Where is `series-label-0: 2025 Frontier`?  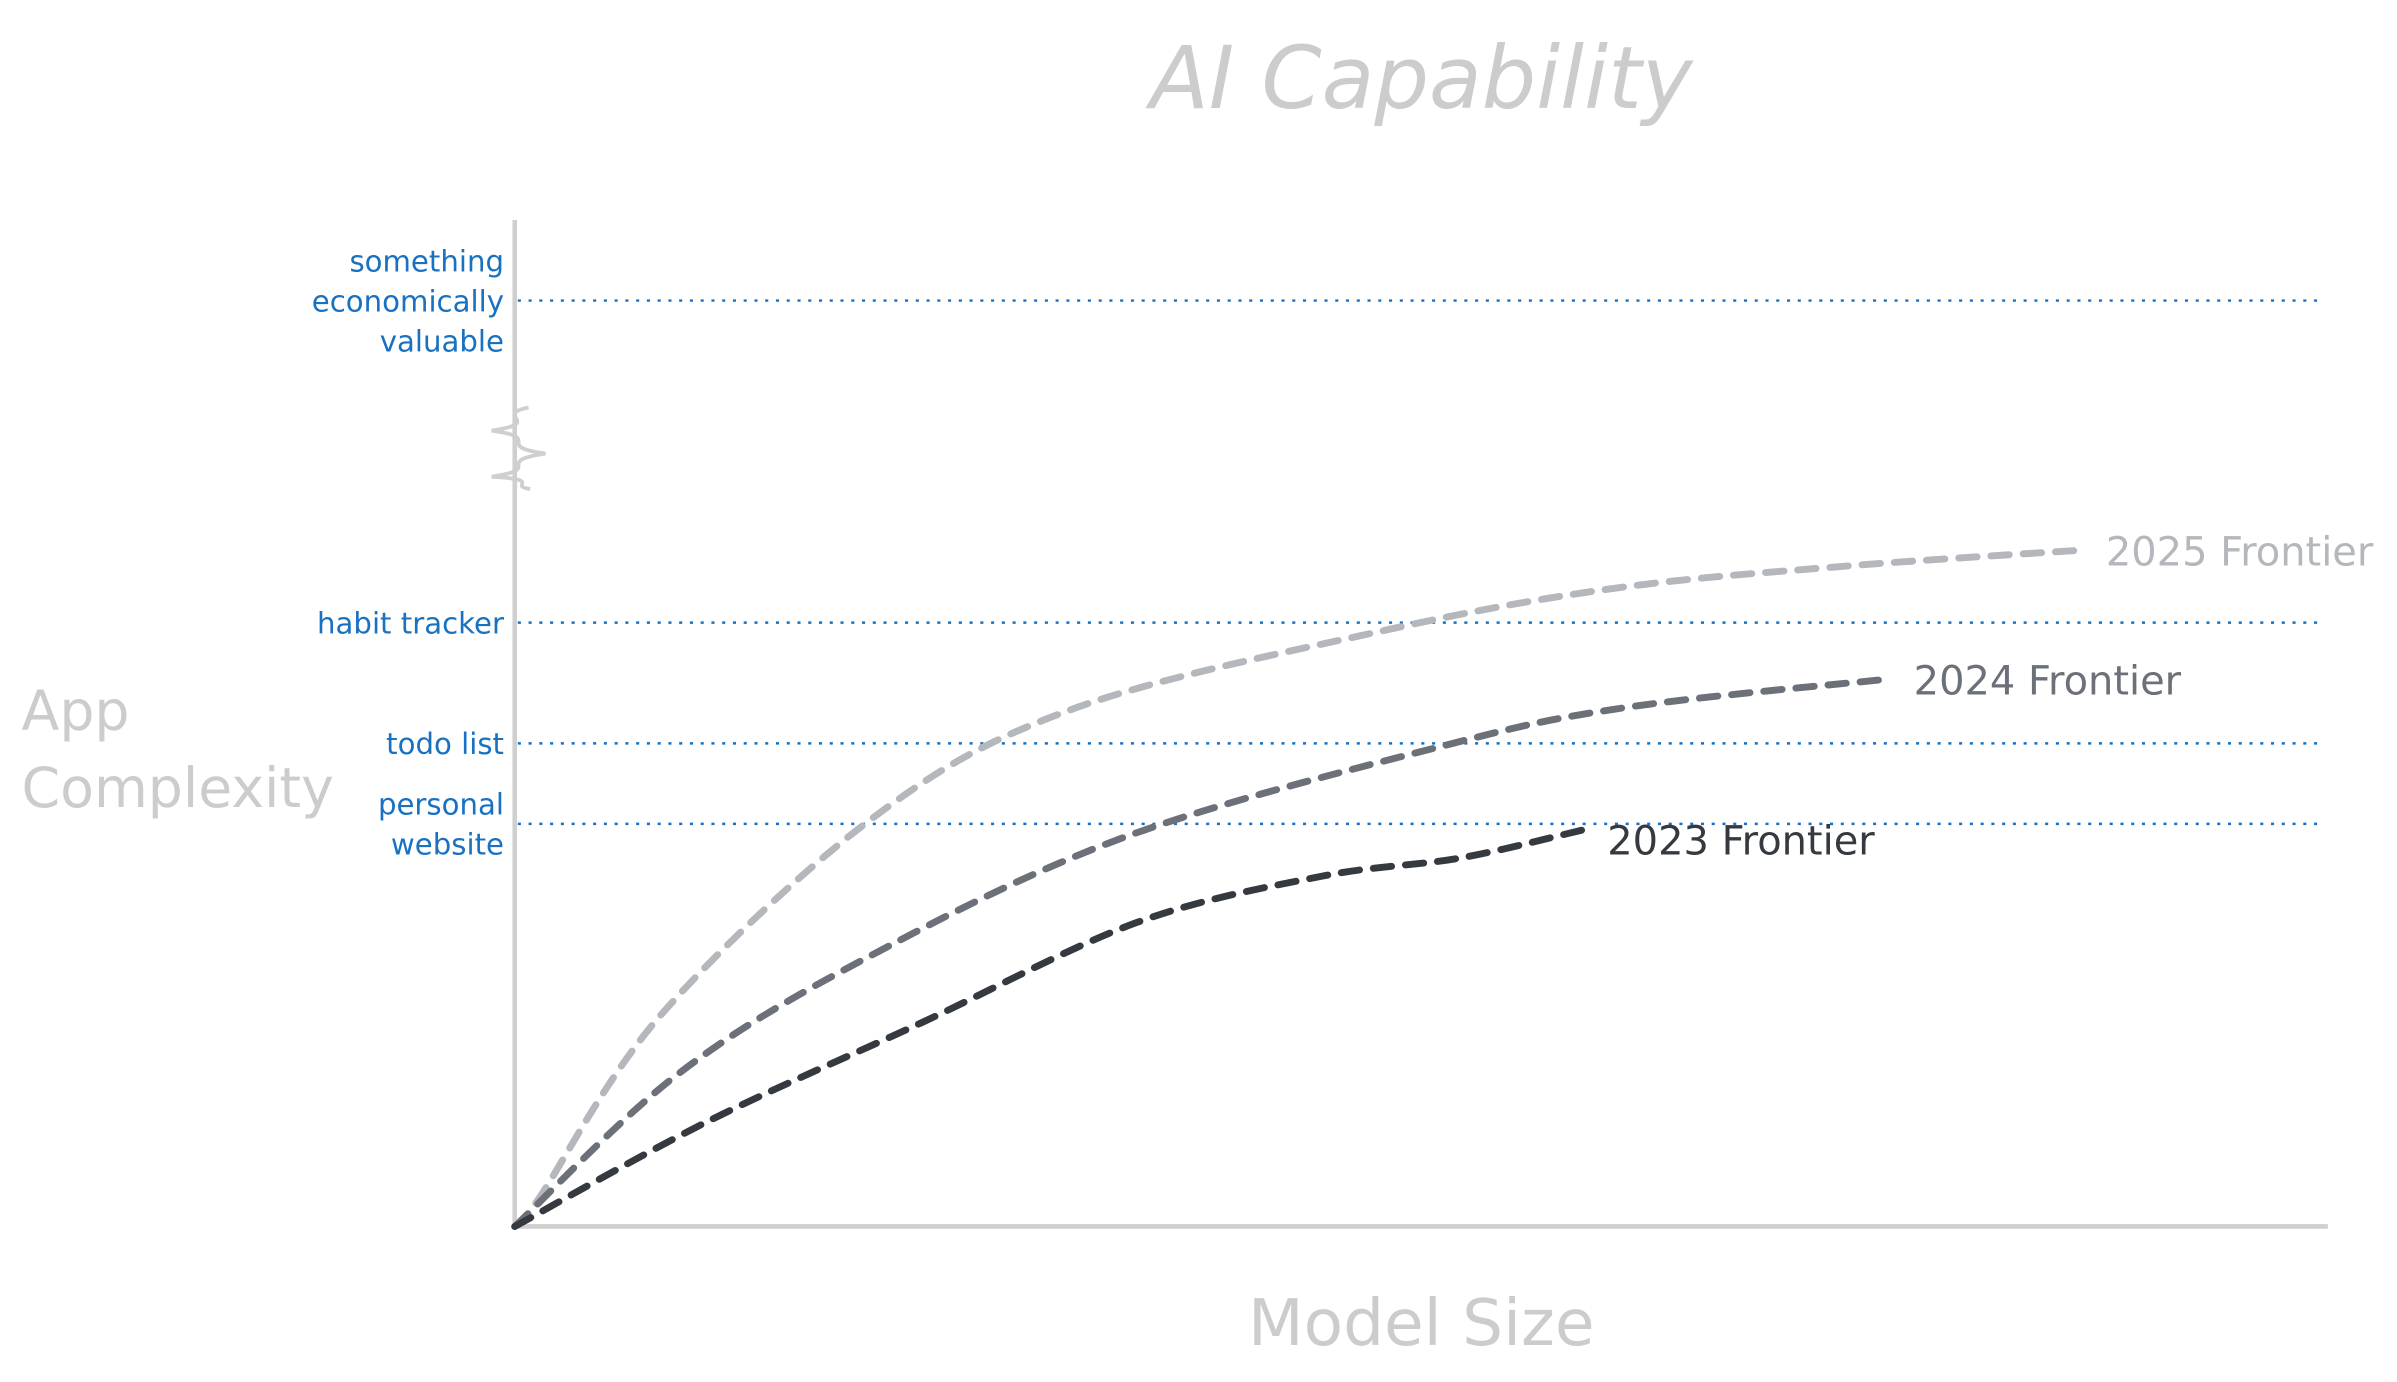 series-label-0: 2025 Frontier is located at coordinates (2240, 553).